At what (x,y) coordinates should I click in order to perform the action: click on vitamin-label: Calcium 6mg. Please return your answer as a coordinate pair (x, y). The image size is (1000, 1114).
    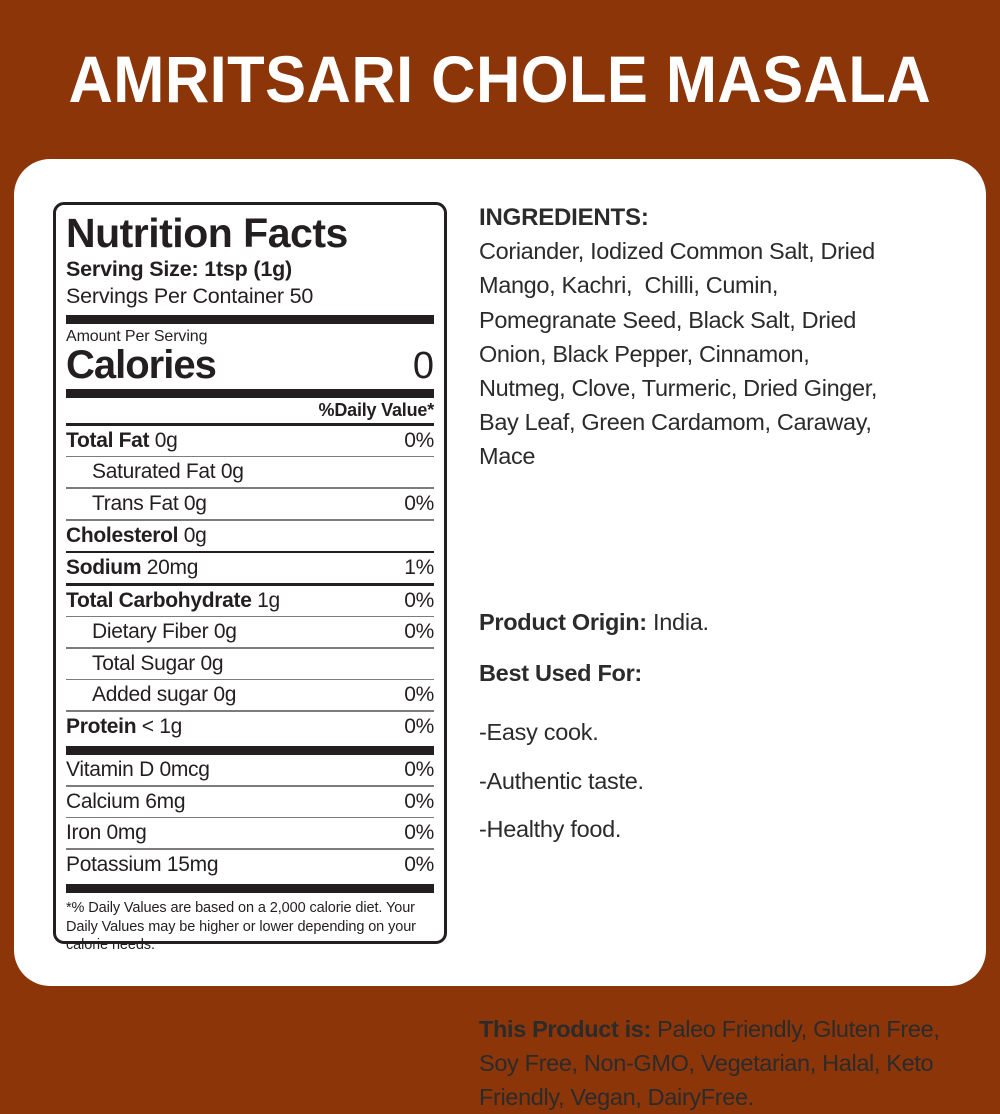
    Looking at the image, I should click on (126, 801).